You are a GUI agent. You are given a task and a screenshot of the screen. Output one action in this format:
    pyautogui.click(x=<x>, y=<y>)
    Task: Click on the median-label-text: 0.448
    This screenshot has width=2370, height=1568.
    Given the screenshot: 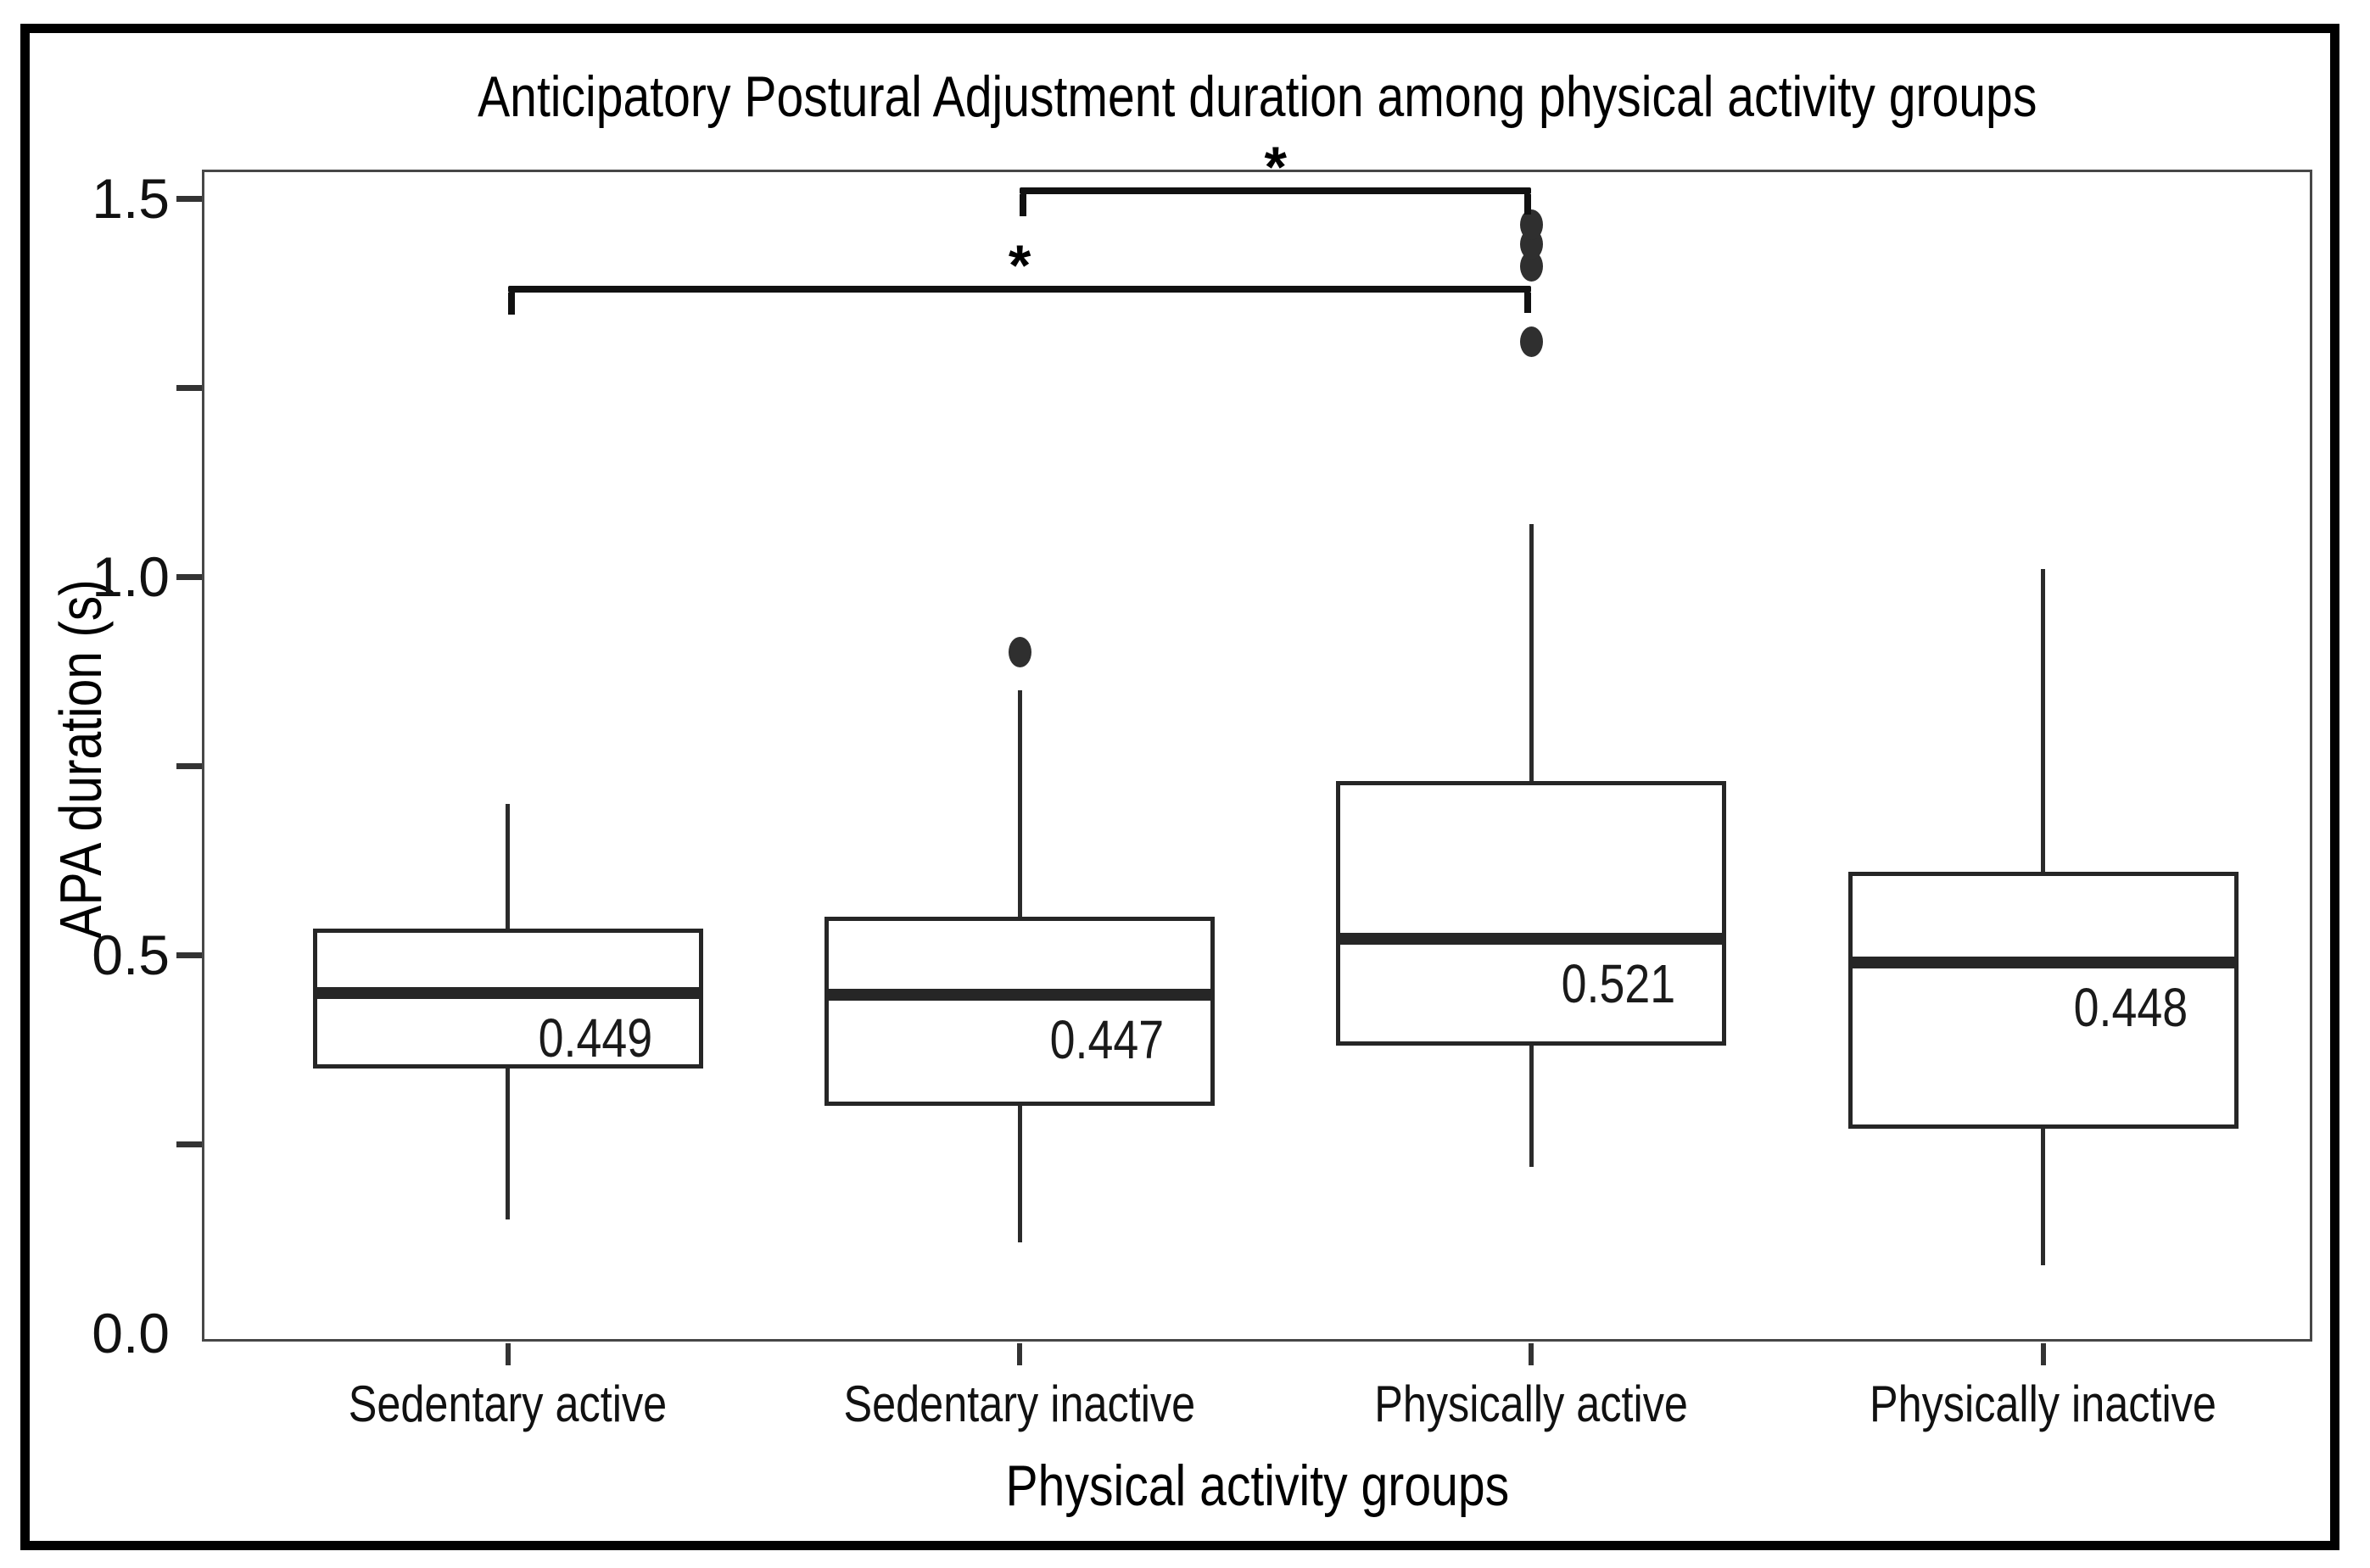 What is the action you would take?
    pyautogui.click(x=2130, y=1007)
    